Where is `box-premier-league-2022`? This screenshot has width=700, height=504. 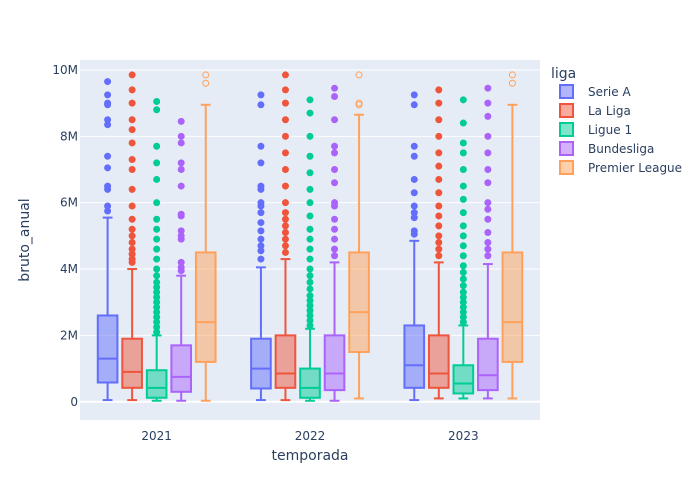
box-premier-league-2022 is located at coordinates (359, 235).